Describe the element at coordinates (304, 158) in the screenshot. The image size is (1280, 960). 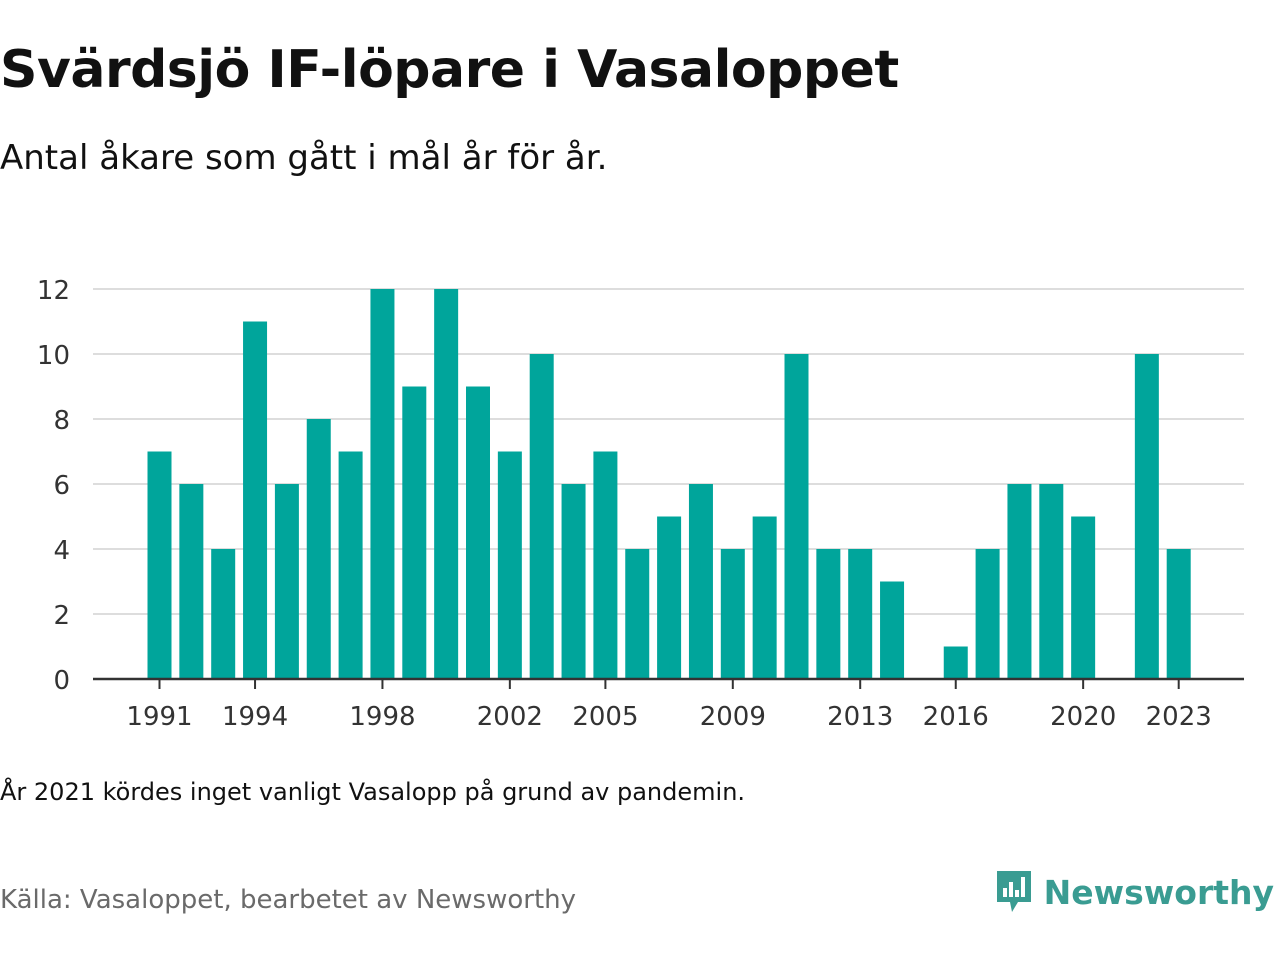
I see `chart-subtitle: Antal åkare som gått i mål år för år.` at that location.